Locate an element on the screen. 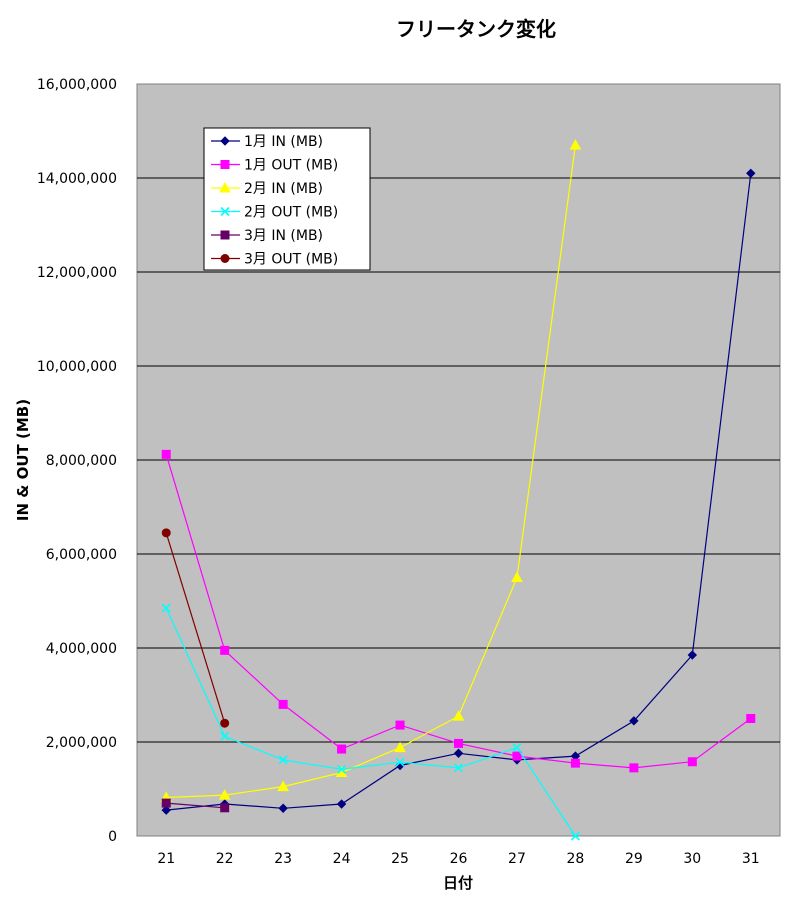 The image size is (794, 907). x-tick-label: 25 is located at coordinates (400, 859).